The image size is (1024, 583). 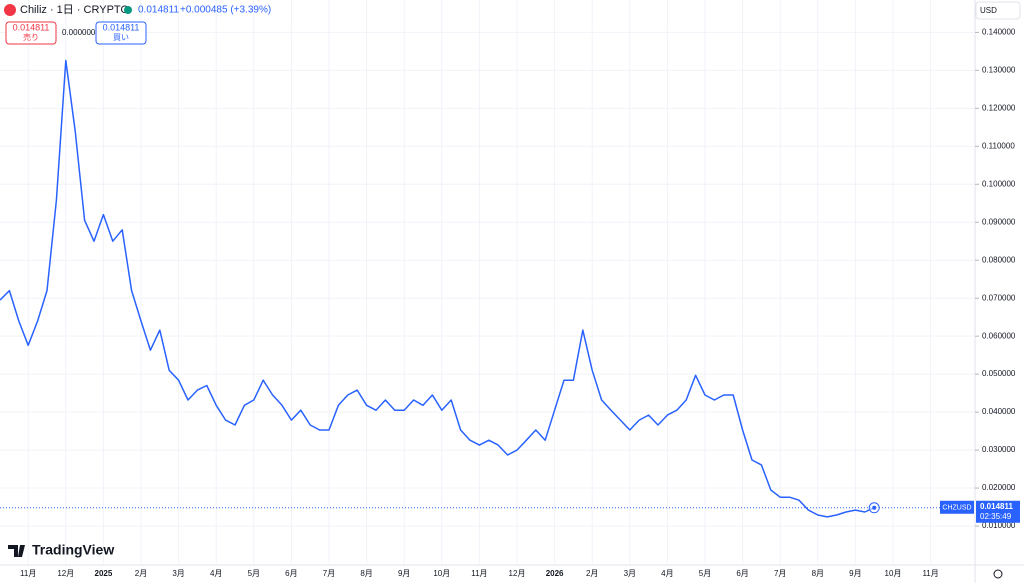 What do you see at coordinates (998, 574) in the screenshot?
I see `settings-icon` at bounding box center [998, 574].